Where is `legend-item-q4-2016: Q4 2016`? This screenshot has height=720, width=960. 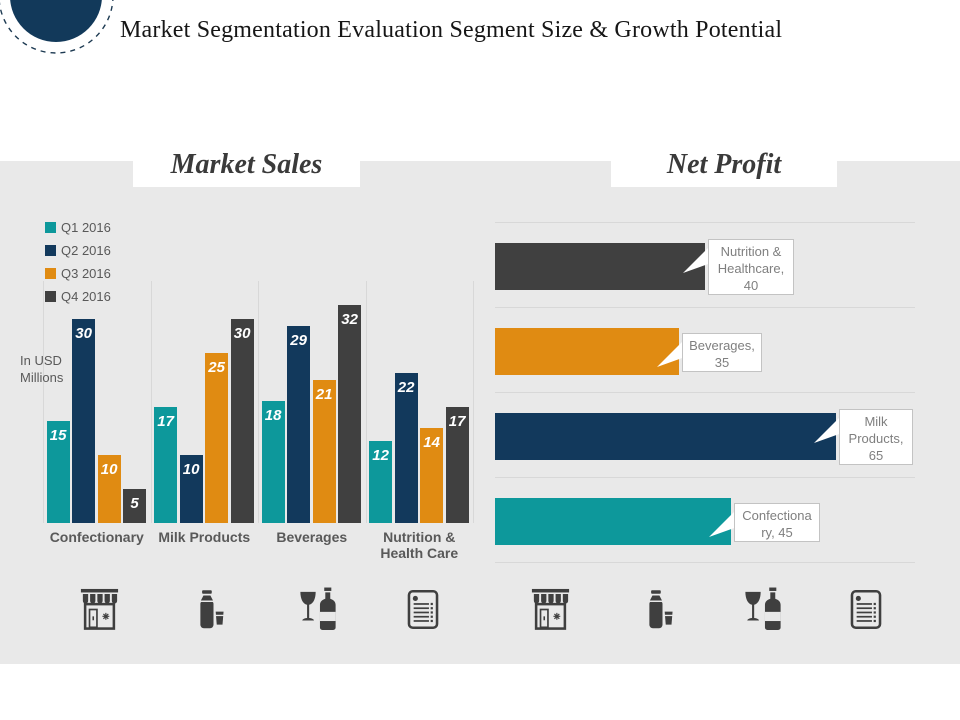
legend-item-q4-2016: Q4 2016 is located at coordinates (78, 296).